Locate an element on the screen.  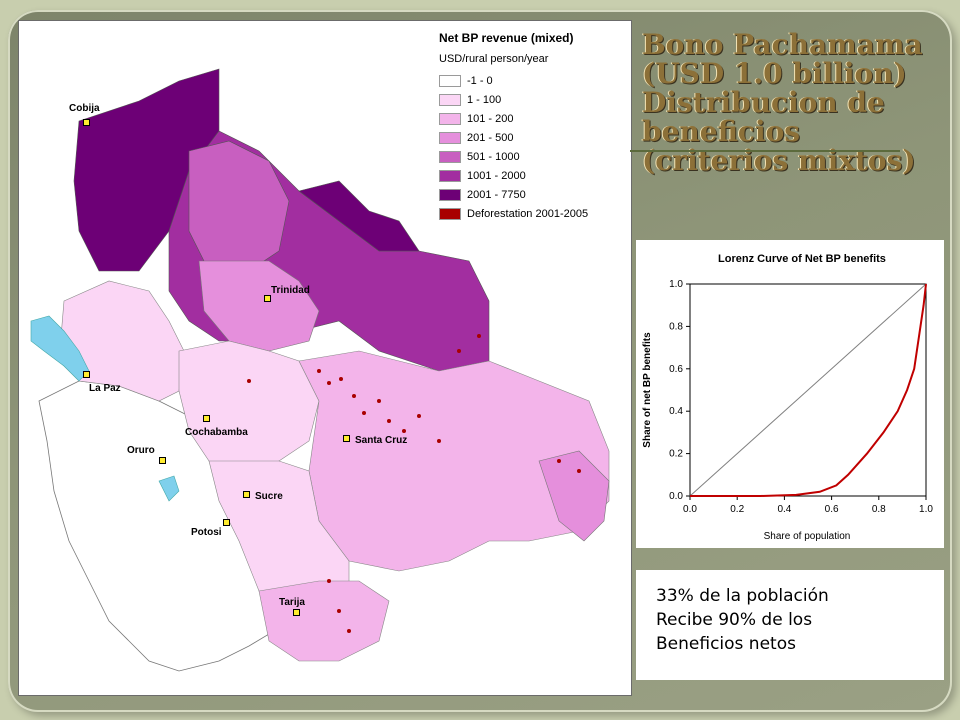
legend-label: 2001 - 7750 is located at coordinates (496, 194).